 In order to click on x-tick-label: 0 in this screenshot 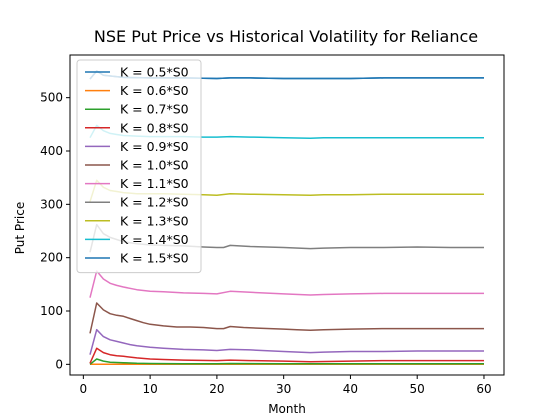, I will do `click(84, 389)`.